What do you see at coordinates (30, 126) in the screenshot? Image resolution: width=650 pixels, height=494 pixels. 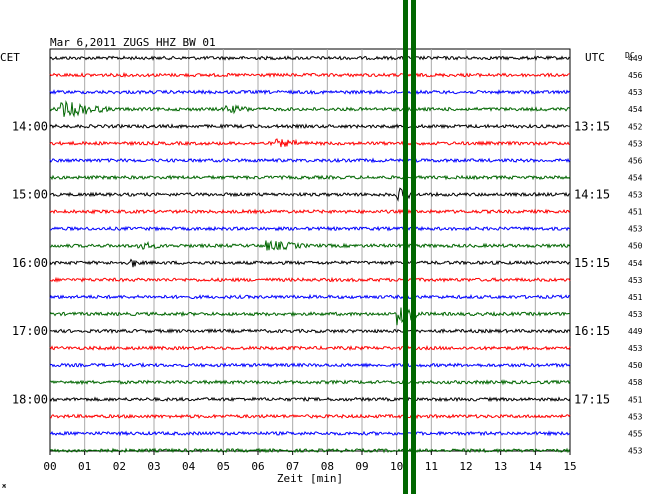 I see `left-time-label: 14:00` at bounding box center [30, 126].